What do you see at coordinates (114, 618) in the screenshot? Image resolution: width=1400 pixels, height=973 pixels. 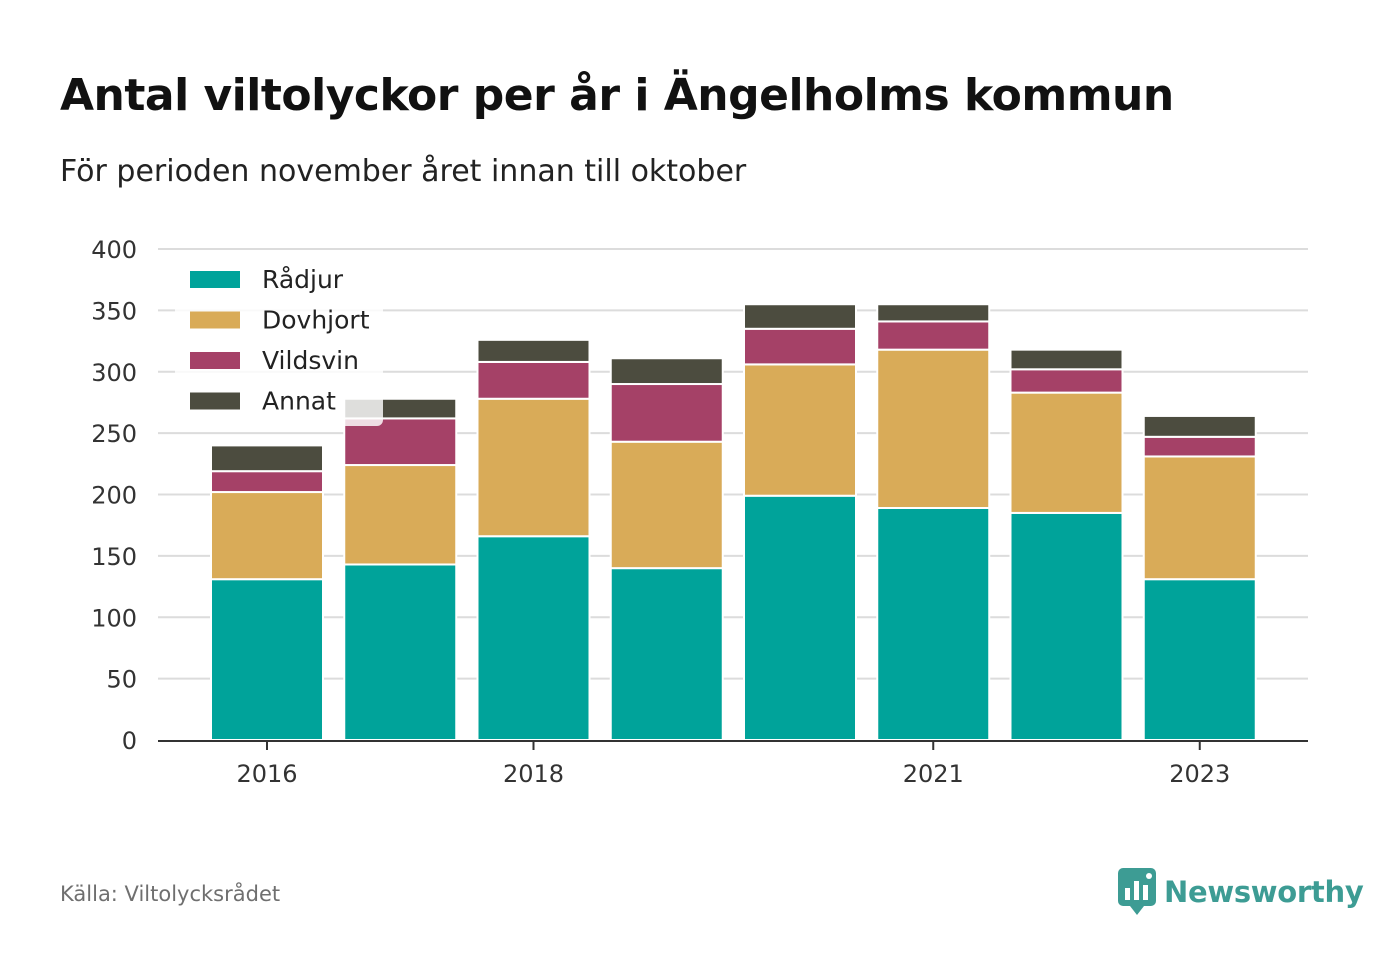 I see `y-tick-label: 100` at bounding box center [114, 618].